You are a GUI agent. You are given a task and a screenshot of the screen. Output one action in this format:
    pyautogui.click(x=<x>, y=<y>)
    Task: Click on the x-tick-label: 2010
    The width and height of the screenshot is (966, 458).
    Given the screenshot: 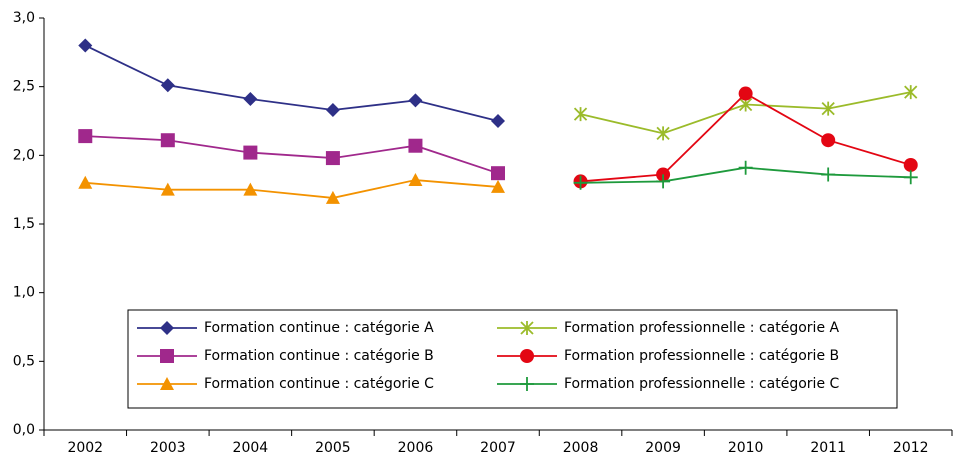 What is the action you would take?
    pyautogui.click(x=746, y=448)
    